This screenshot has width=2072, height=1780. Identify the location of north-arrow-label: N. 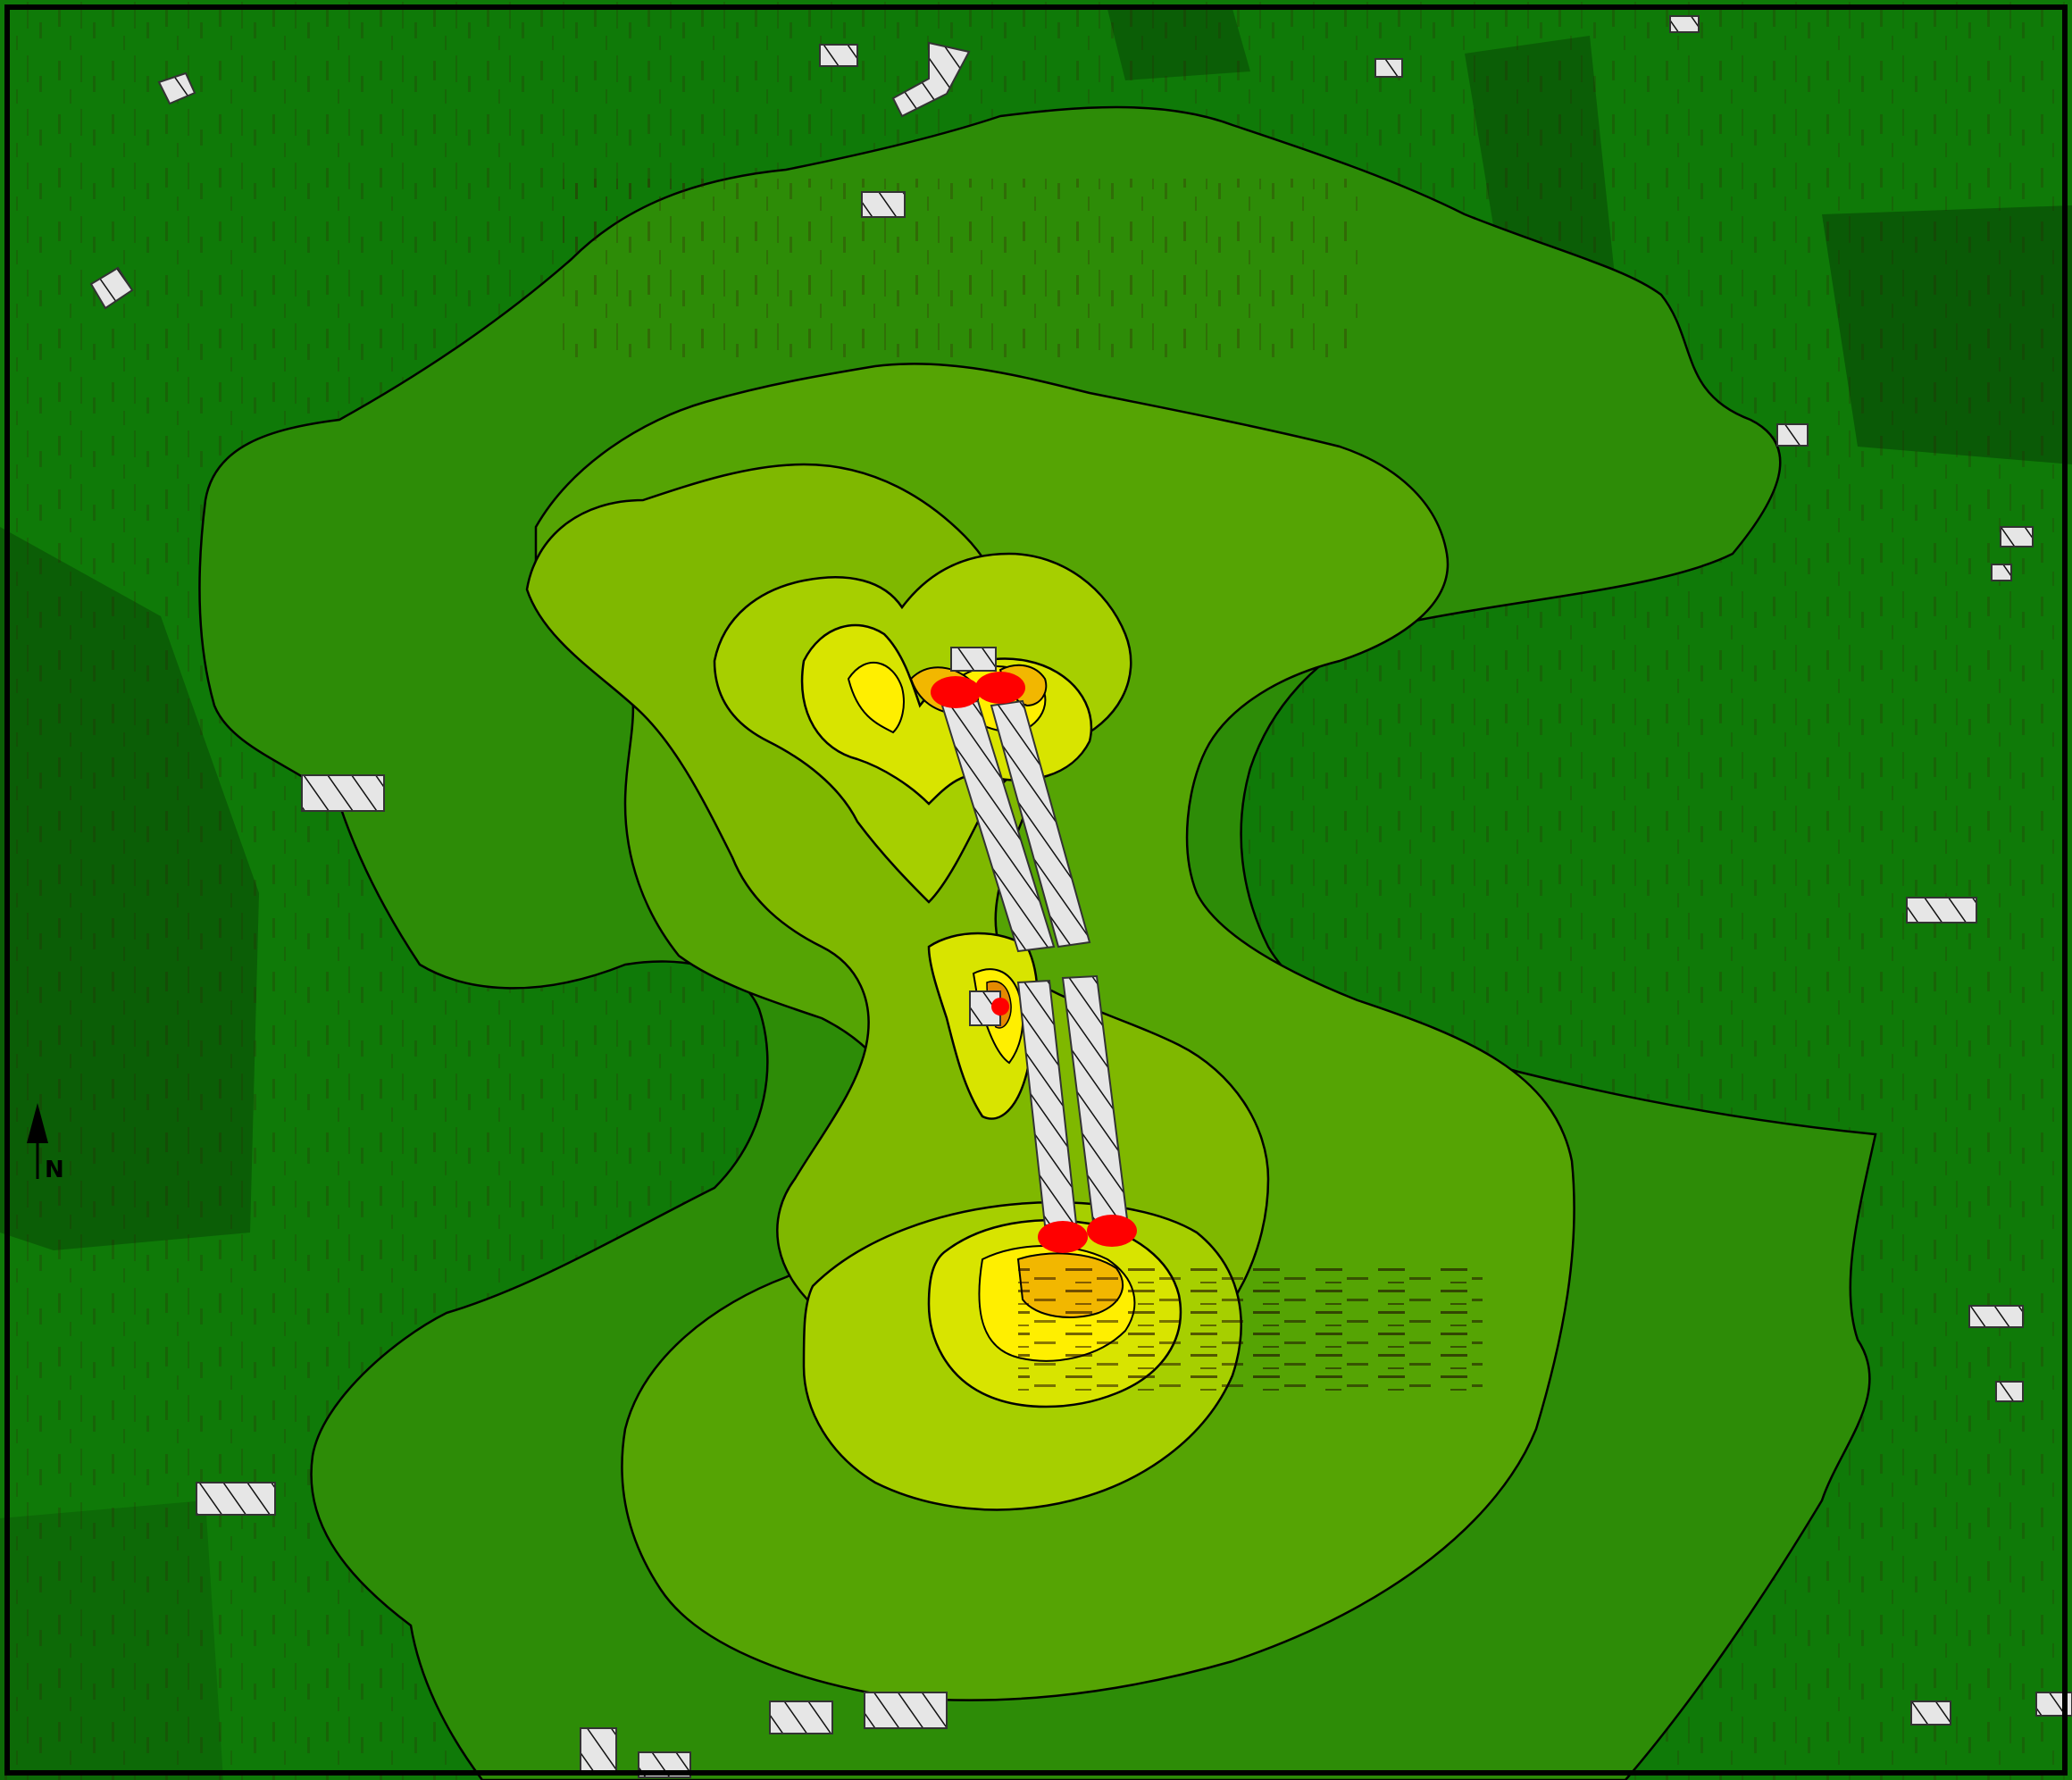
(54, 1170).